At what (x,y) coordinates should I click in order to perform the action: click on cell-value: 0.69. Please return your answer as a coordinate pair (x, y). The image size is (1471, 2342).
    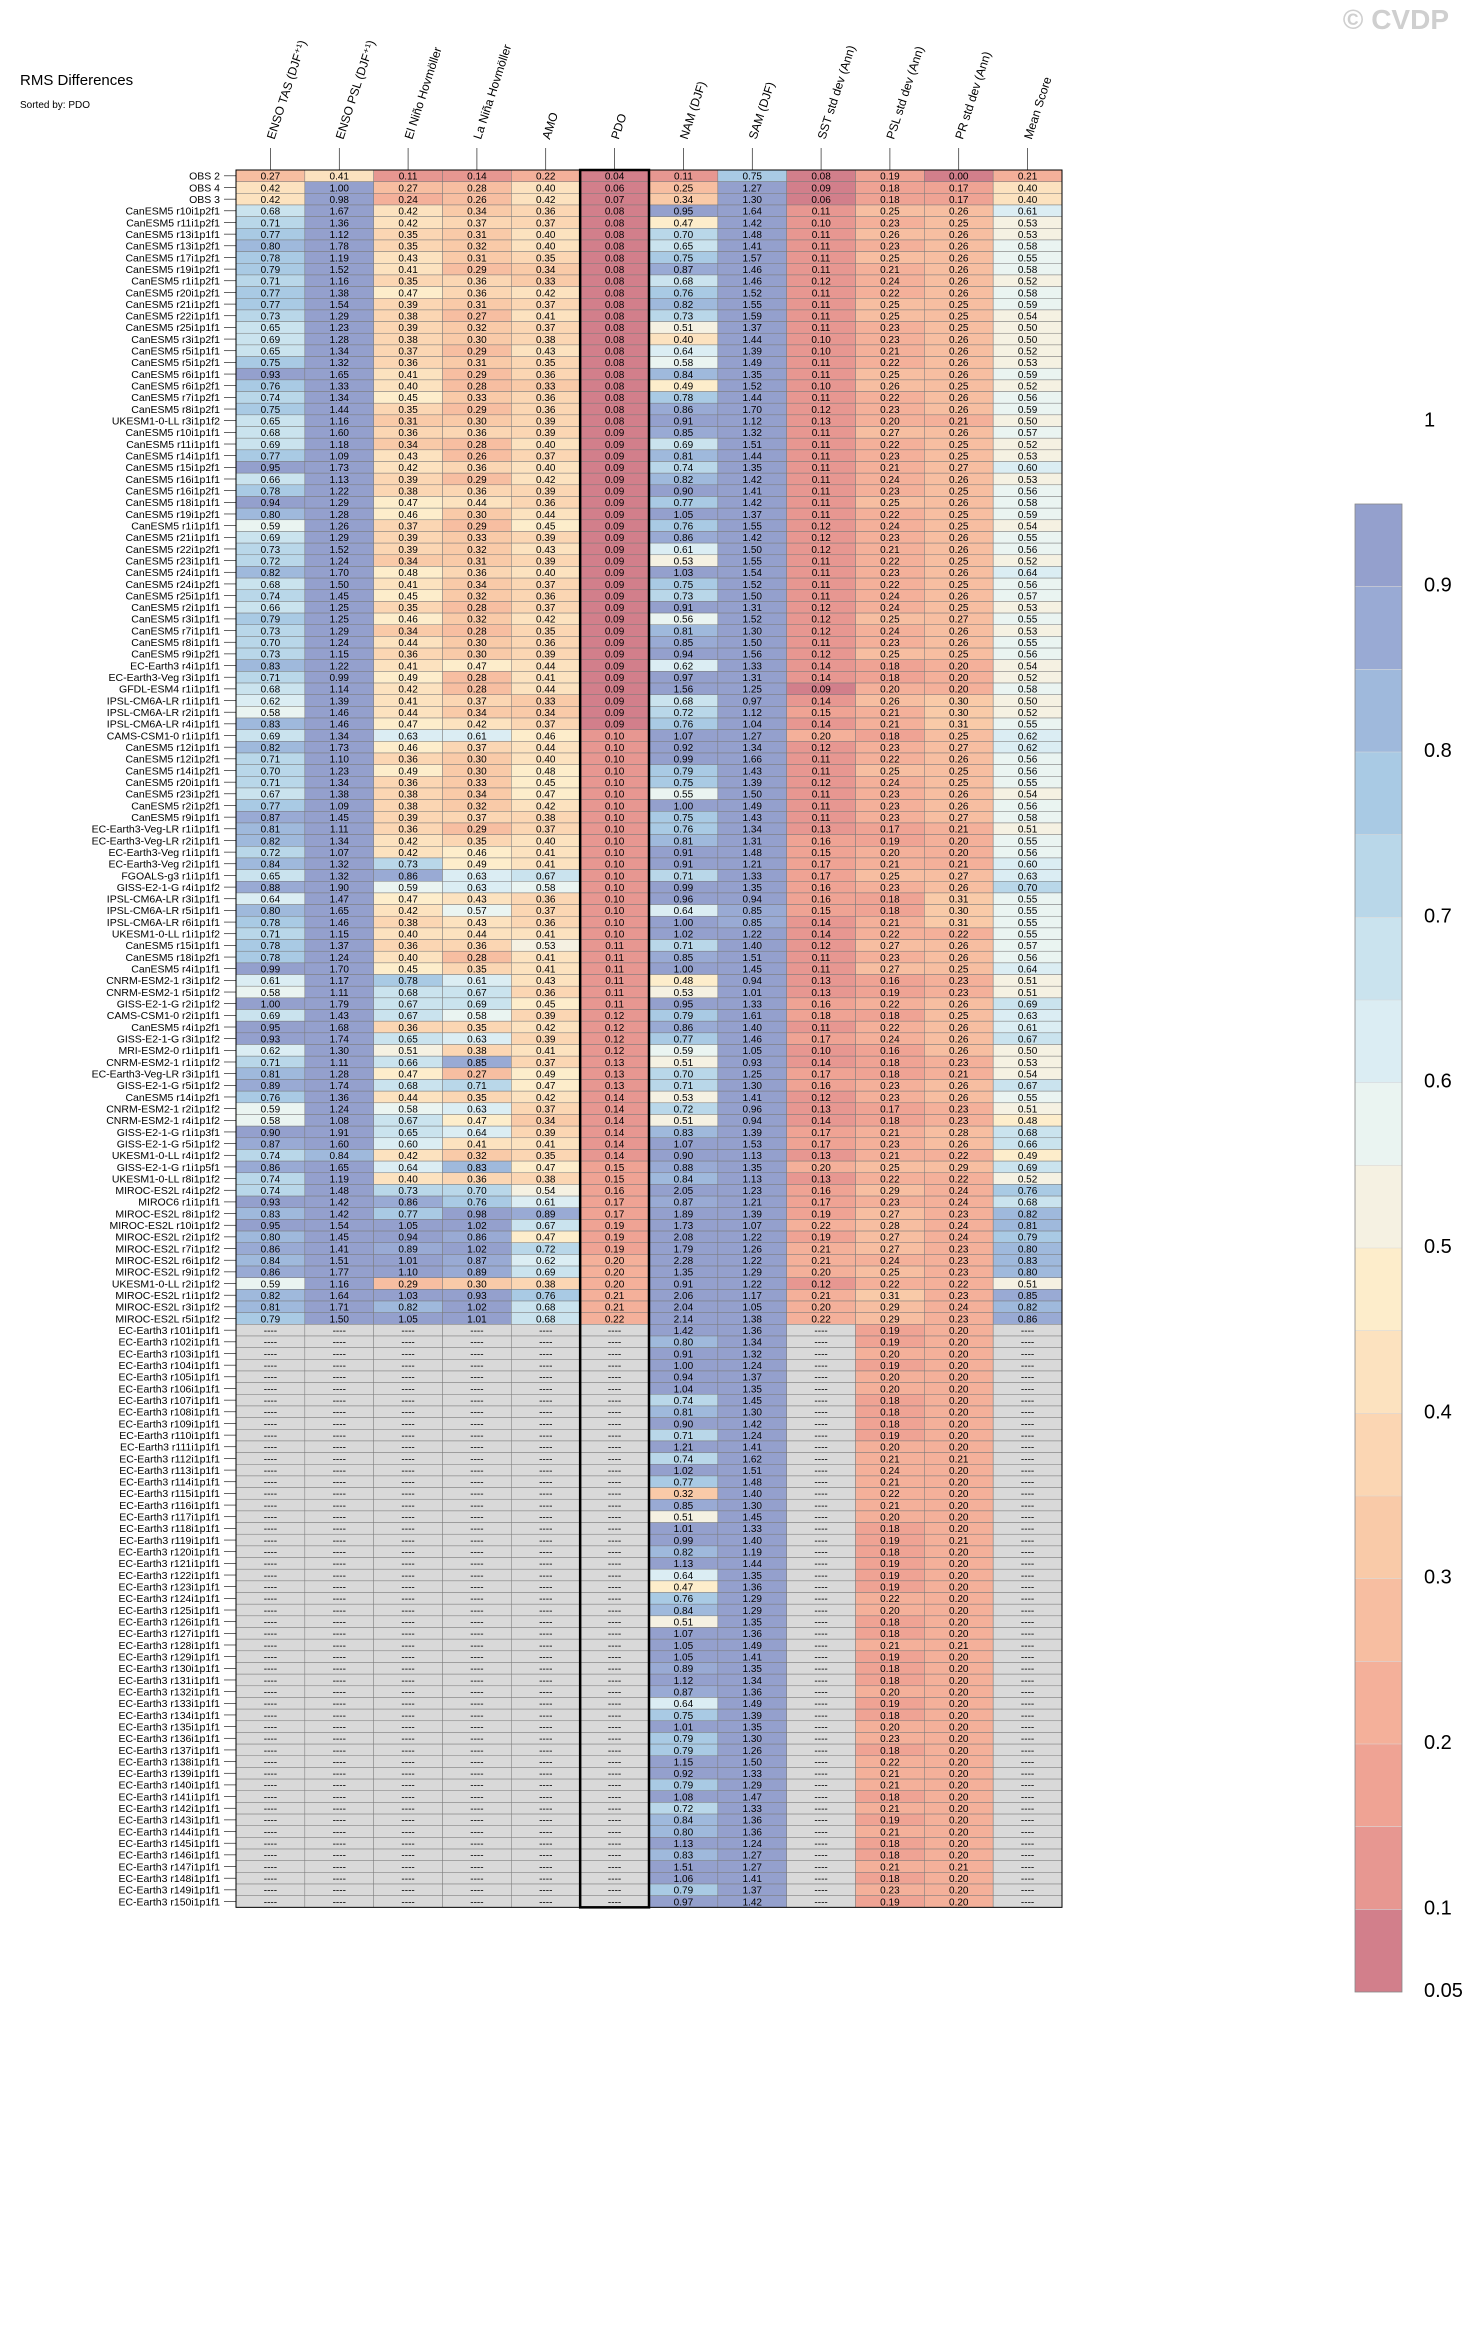
    Looking at the image, I should click on (1028, 1005).